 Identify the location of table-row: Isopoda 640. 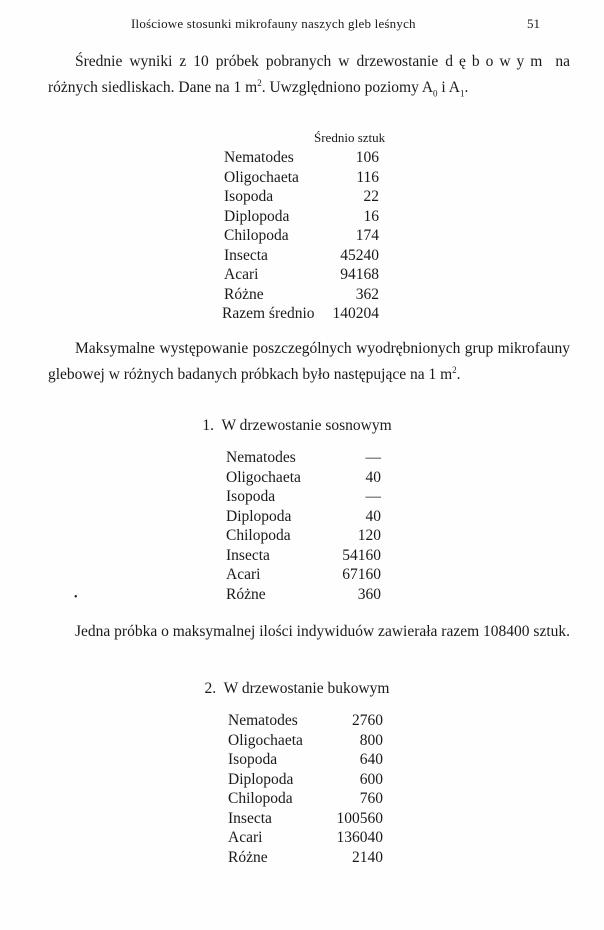
(305, 760).